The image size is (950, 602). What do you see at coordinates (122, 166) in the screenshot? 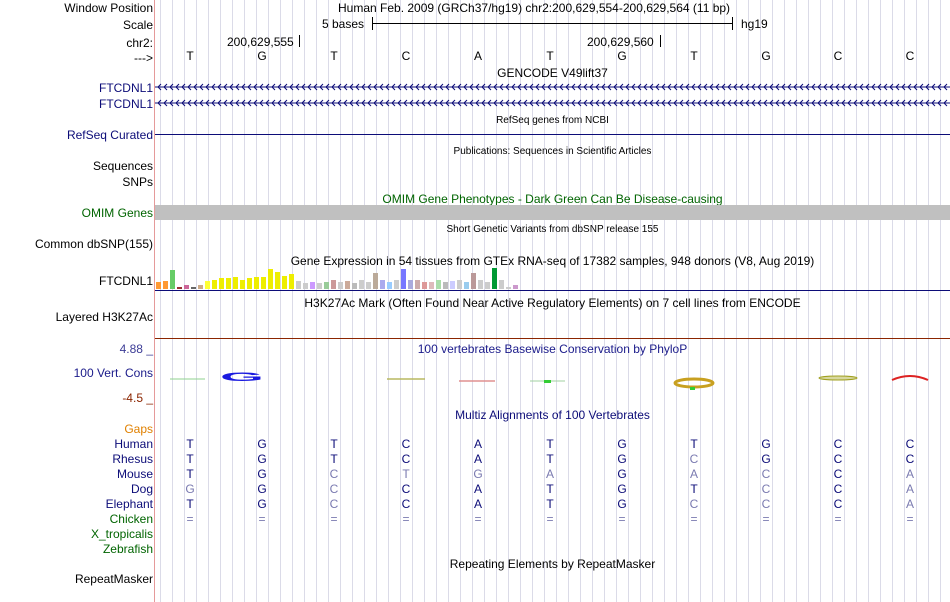
I see `sequences-track-label: Sequences` at bounding box center [122, 166].